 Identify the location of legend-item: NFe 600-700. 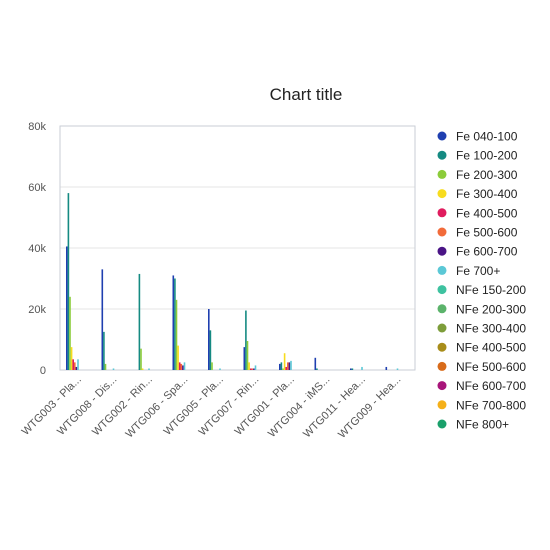
(482, 386).